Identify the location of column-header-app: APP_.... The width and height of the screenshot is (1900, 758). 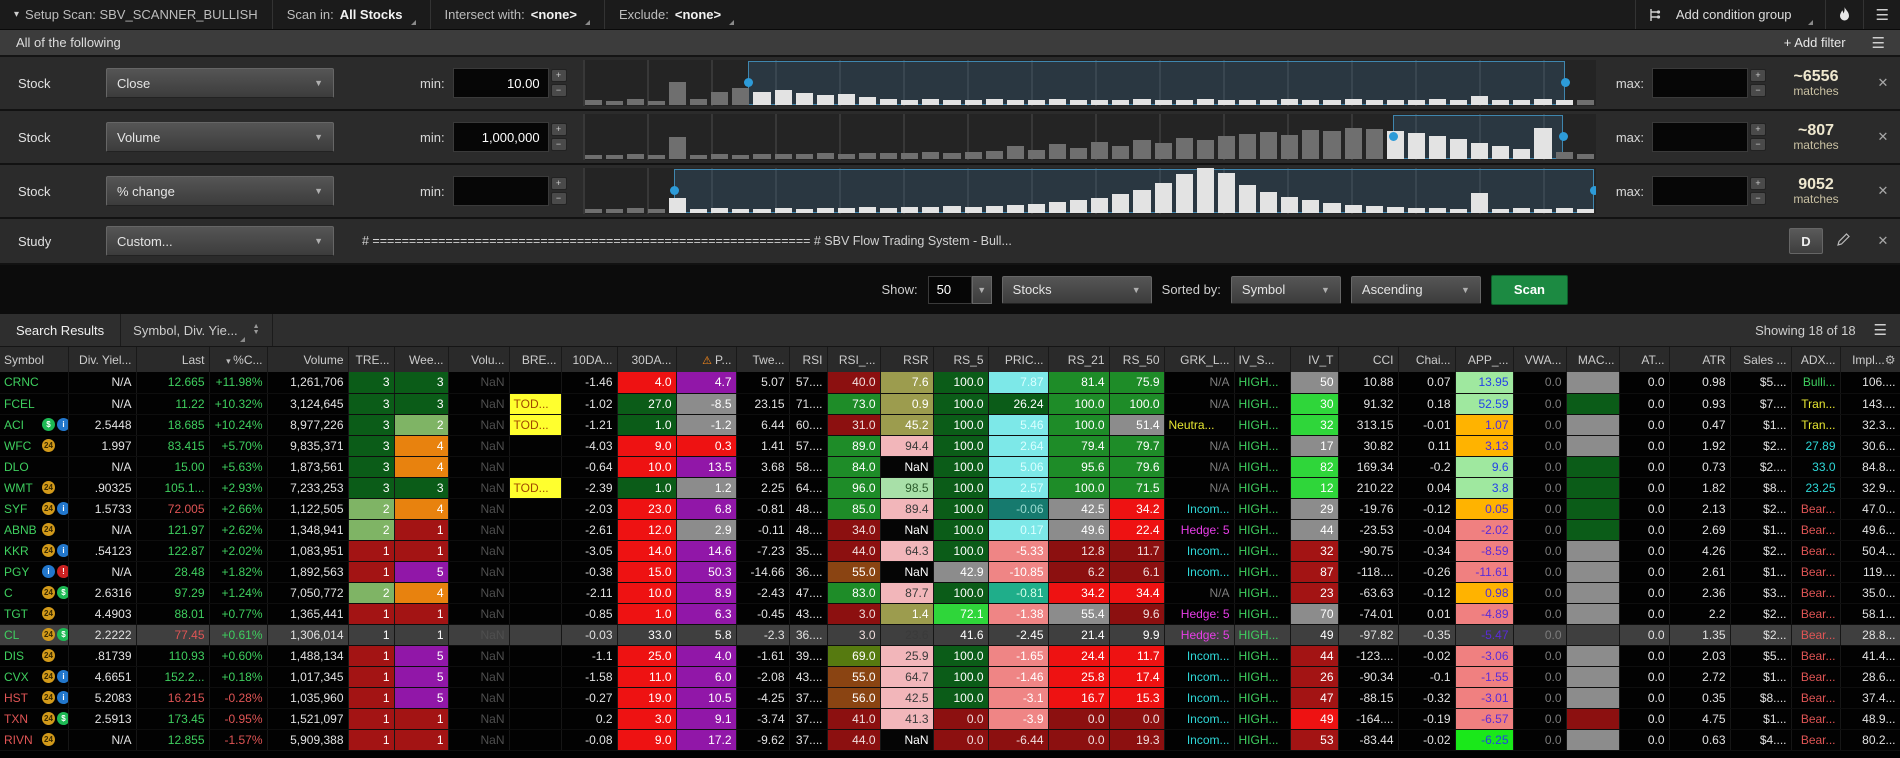
(1484, 359).